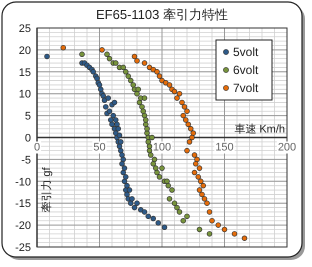 The image size is (312, 267). Describe the element at coordinates (99, 148) in the screenshot. I see `x-tick-label: 50` at that location.